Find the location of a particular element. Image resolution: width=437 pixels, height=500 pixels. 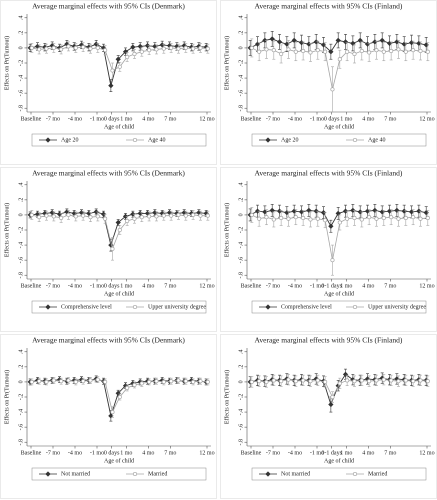

y-tick-label: .2 is located at coordinates (21, 367).